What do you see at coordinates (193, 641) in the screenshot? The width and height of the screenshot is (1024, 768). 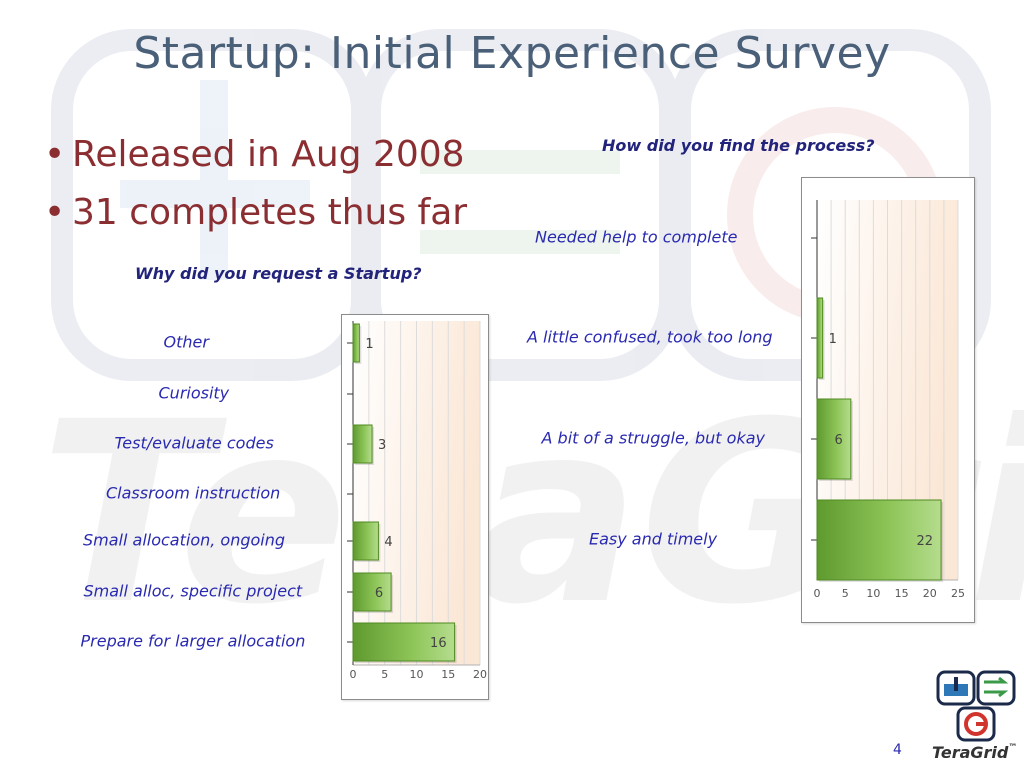 I see `category-label: Prepare for larger allocation` at bounding box center [193, 641].